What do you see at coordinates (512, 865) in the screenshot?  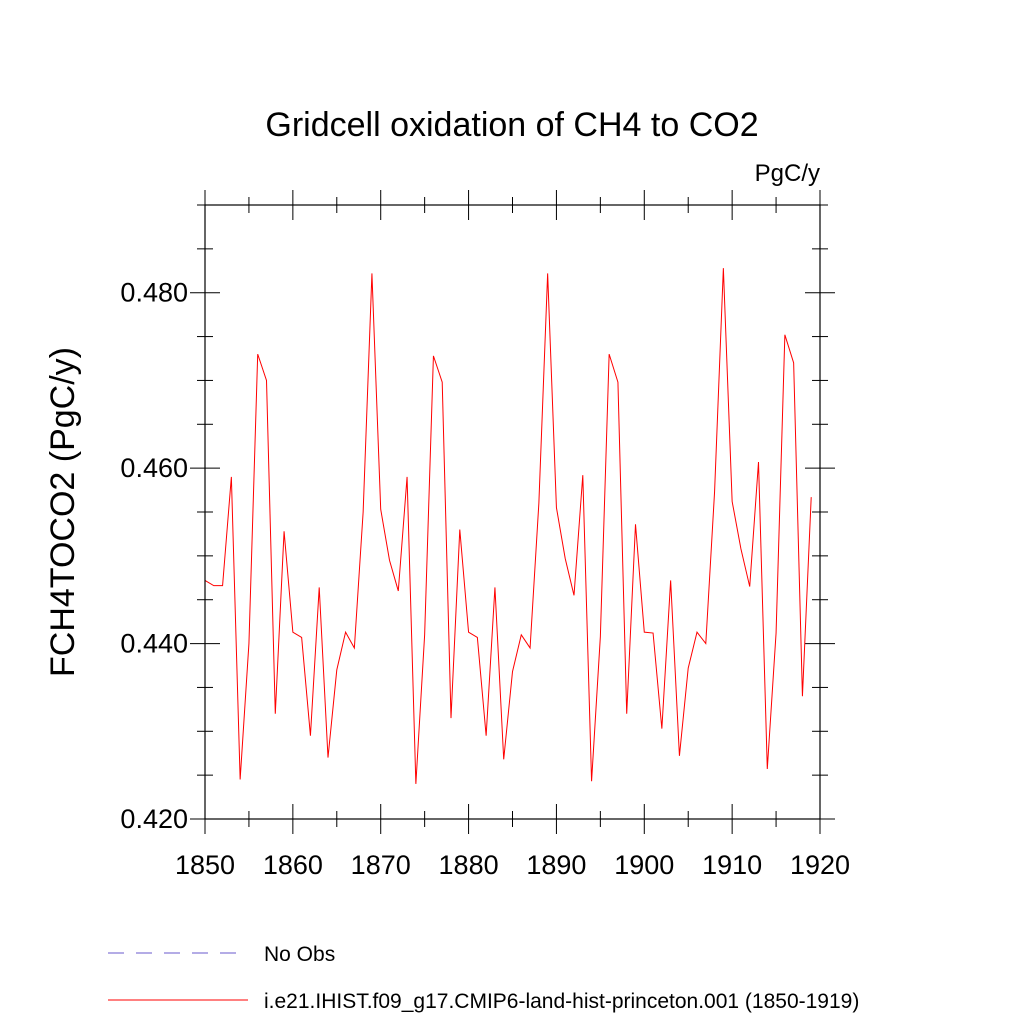 I see `x-tick-labels: 1850 1860 1870 1880 1890 1900 1910 1920` at bounding box center [512, 865].